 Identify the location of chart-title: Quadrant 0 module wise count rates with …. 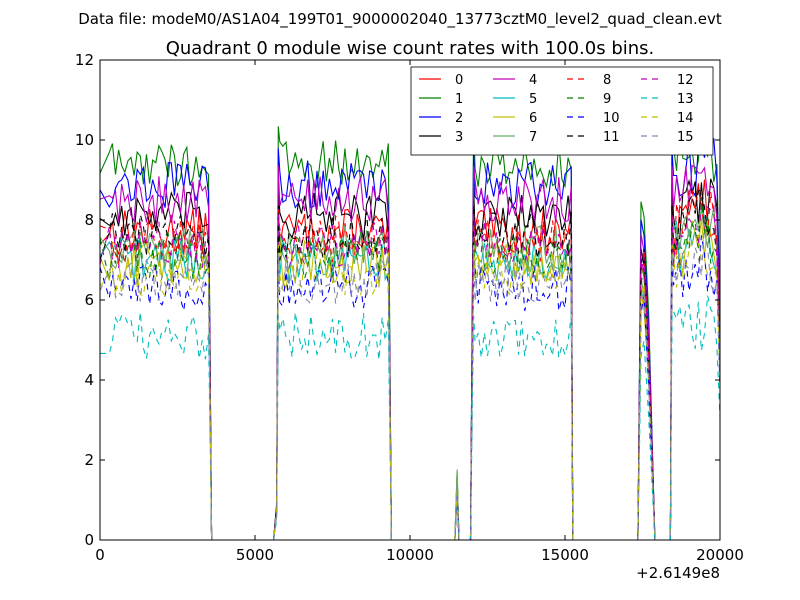
(410, 48).